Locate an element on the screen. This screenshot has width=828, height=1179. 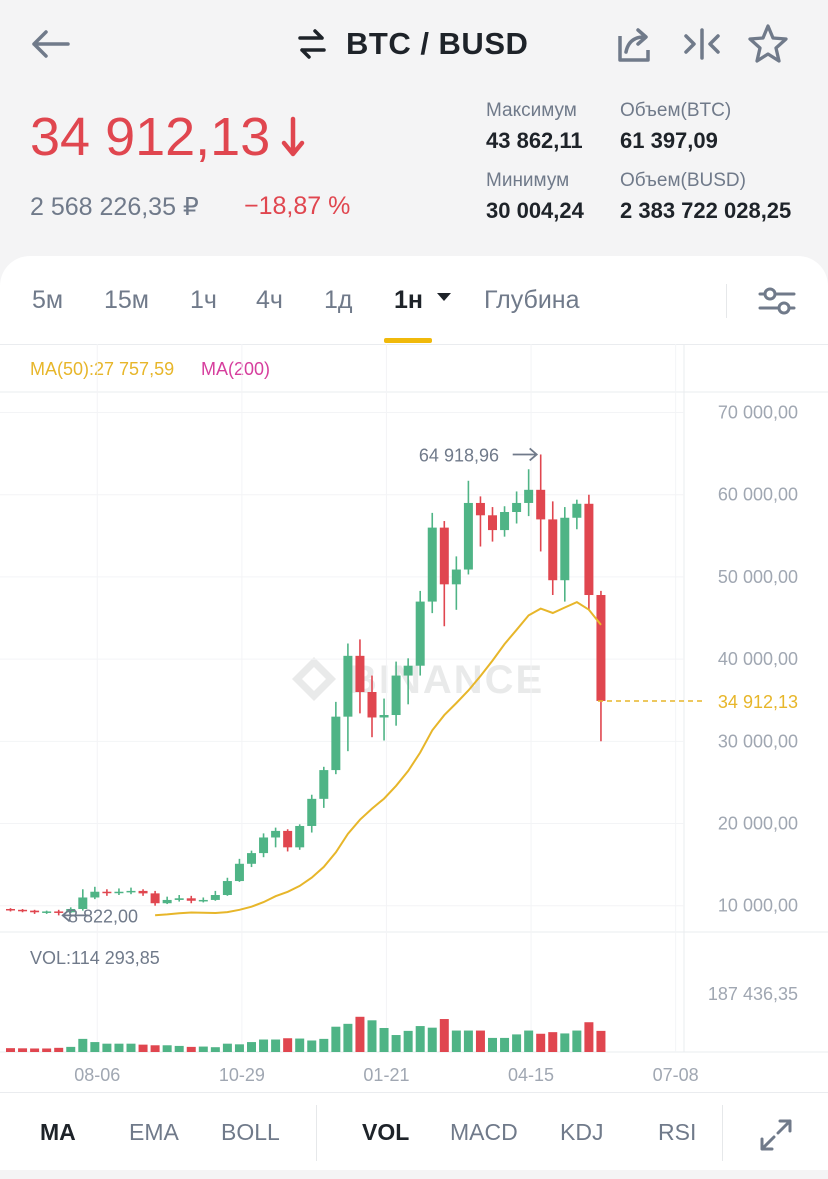
min-arrow-icon is located at coordinates (75, 915).